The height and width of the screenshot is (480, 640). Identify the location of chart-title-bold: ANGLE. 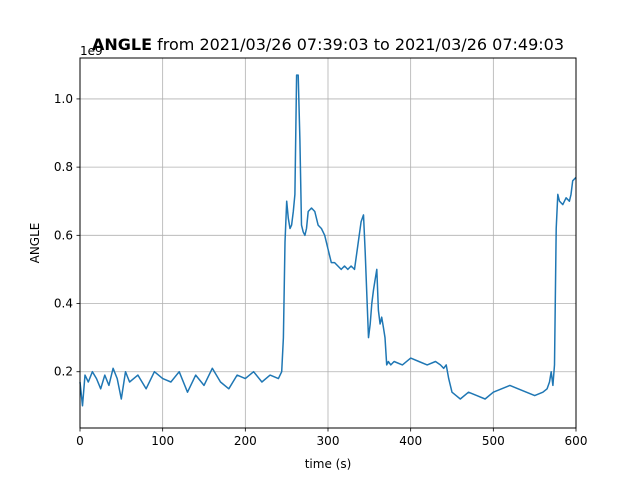
(122, 44).